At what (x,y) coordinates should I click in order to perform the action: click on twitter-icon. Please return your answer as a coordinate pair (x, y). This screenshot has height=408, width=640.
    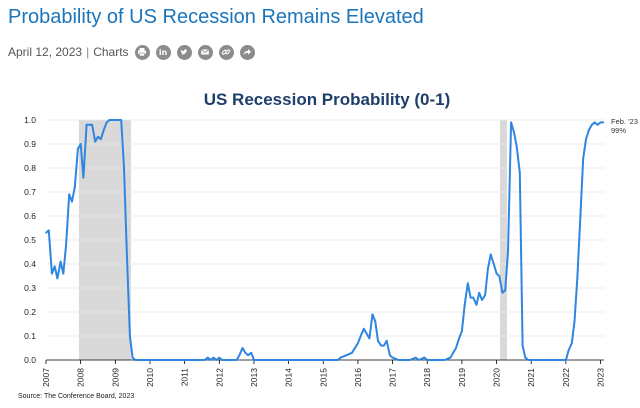
    Looking at the image, I should click on (184, 52).